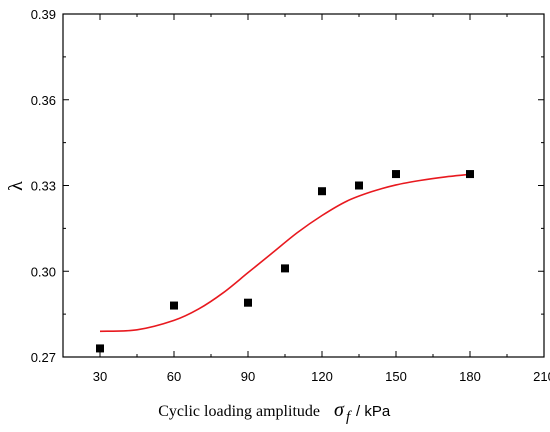 This screenshot has height=432, width=550. What do you see at coordinates (43, 14) in the screenshot?
I see `y-tick-label-4: 0.39` at bounding box center [43, 14].